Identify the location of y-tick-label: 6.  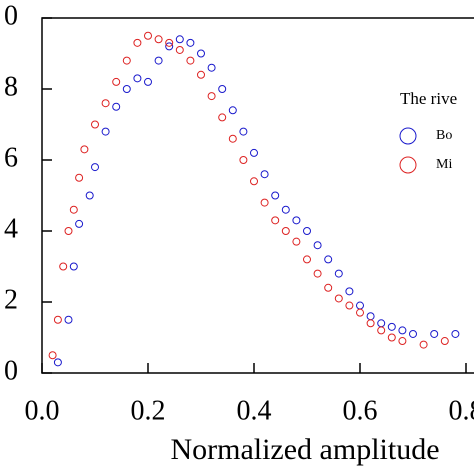
(11, 157).